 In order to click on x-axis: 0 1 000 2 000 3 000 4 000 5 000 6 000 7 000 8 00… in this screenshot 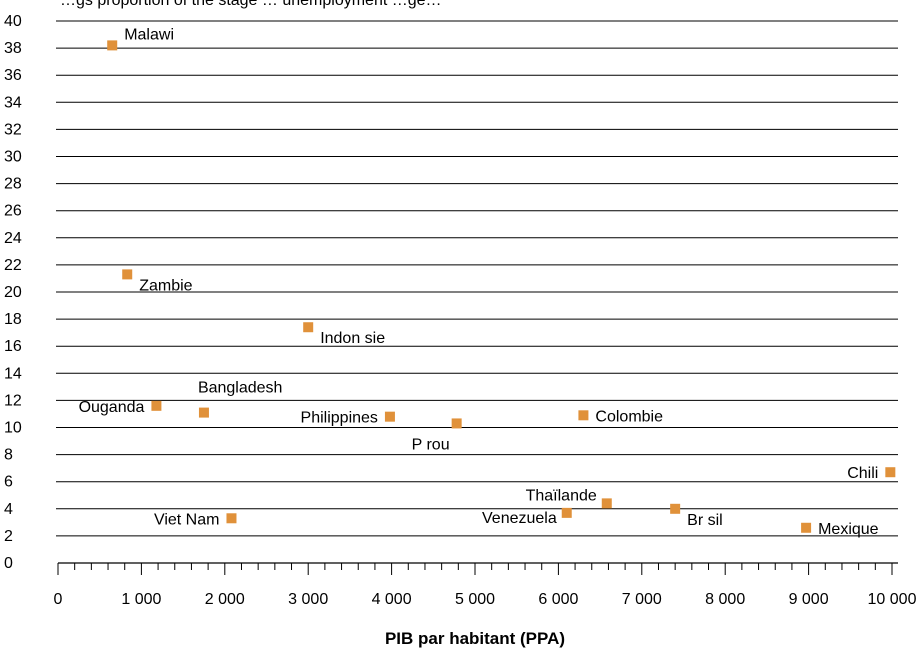, I will do `click(485, 585)`.